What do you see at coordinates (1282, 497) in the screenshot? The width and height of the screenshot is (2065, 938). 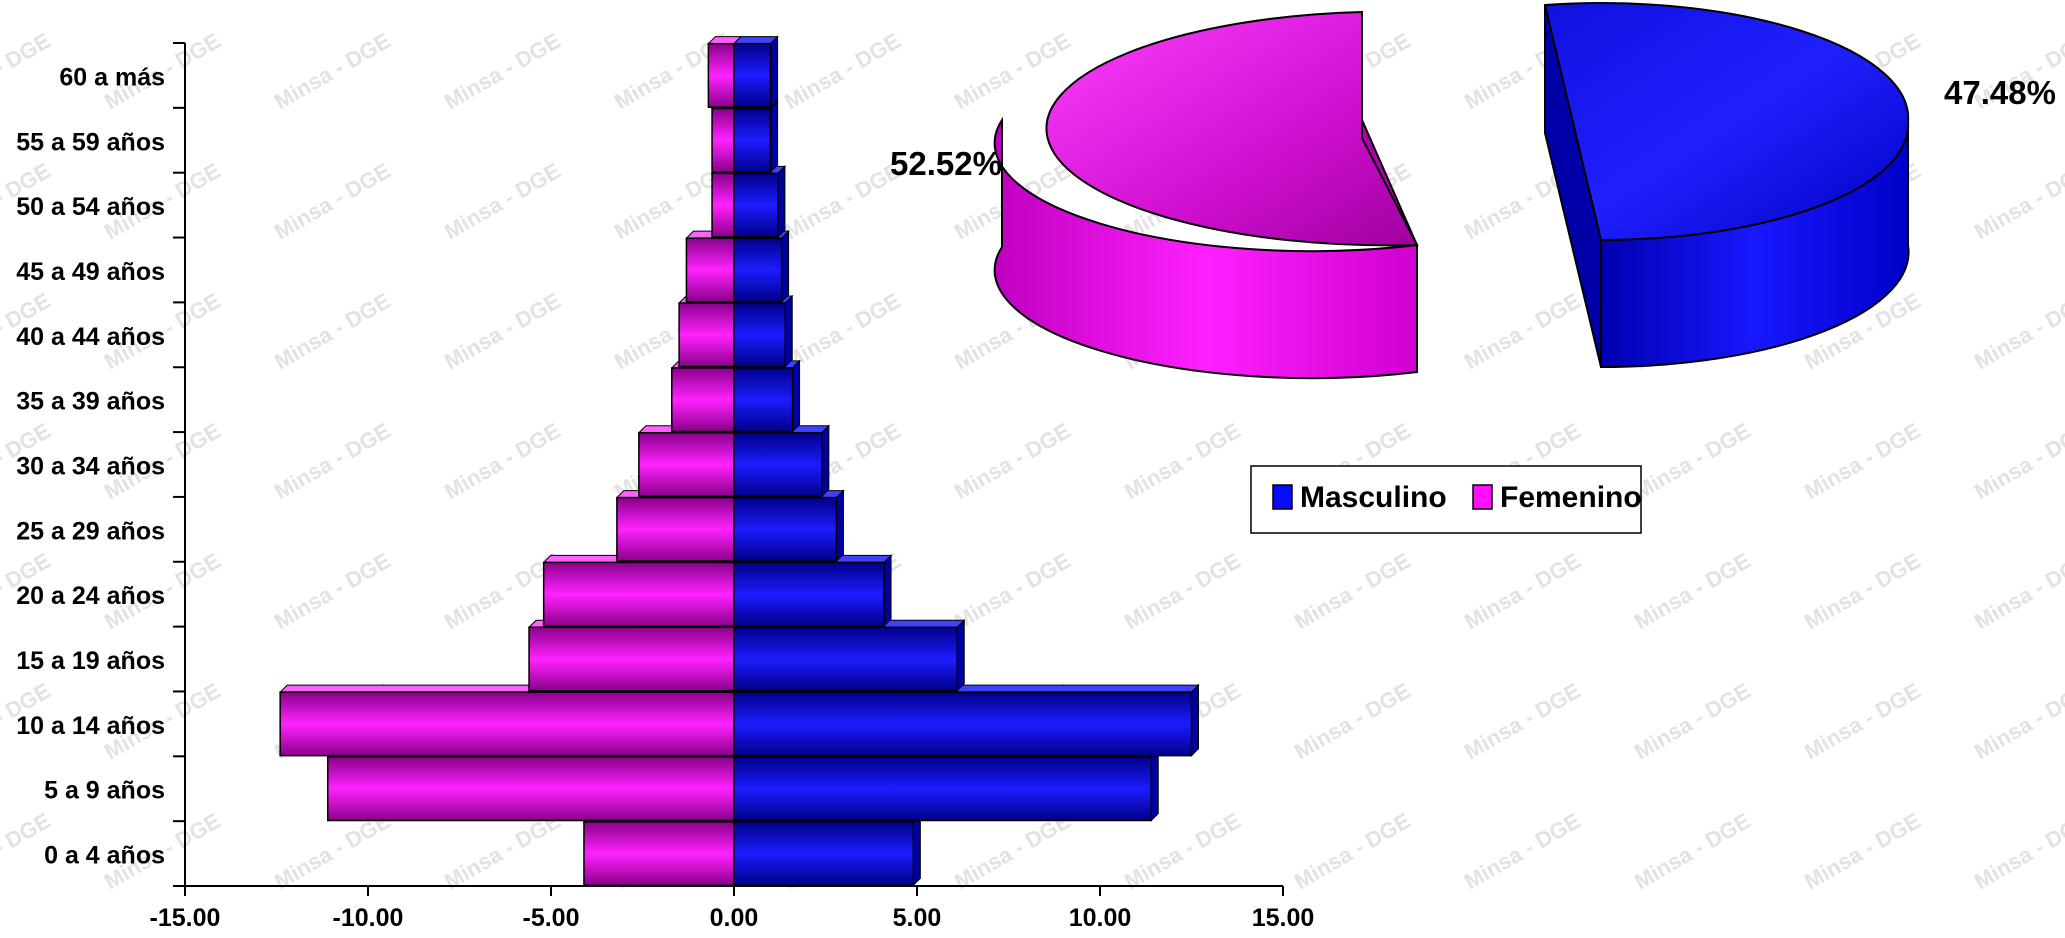 I see `legend-swatch-masculino` at bounding box center [1282, 497].